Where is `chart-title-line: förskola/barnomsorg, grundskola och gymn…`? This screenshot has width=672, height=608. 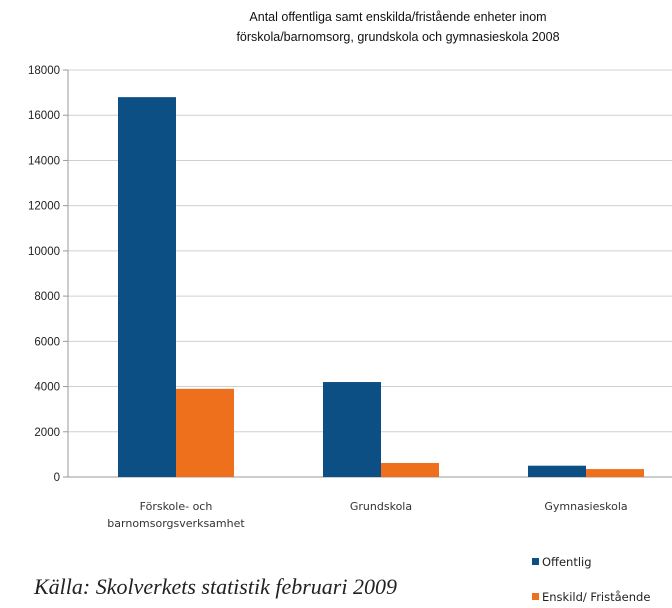 chart-title-line: förskola/barnomsorg, grundskola och gymn… is located at coordinates (397, 37).